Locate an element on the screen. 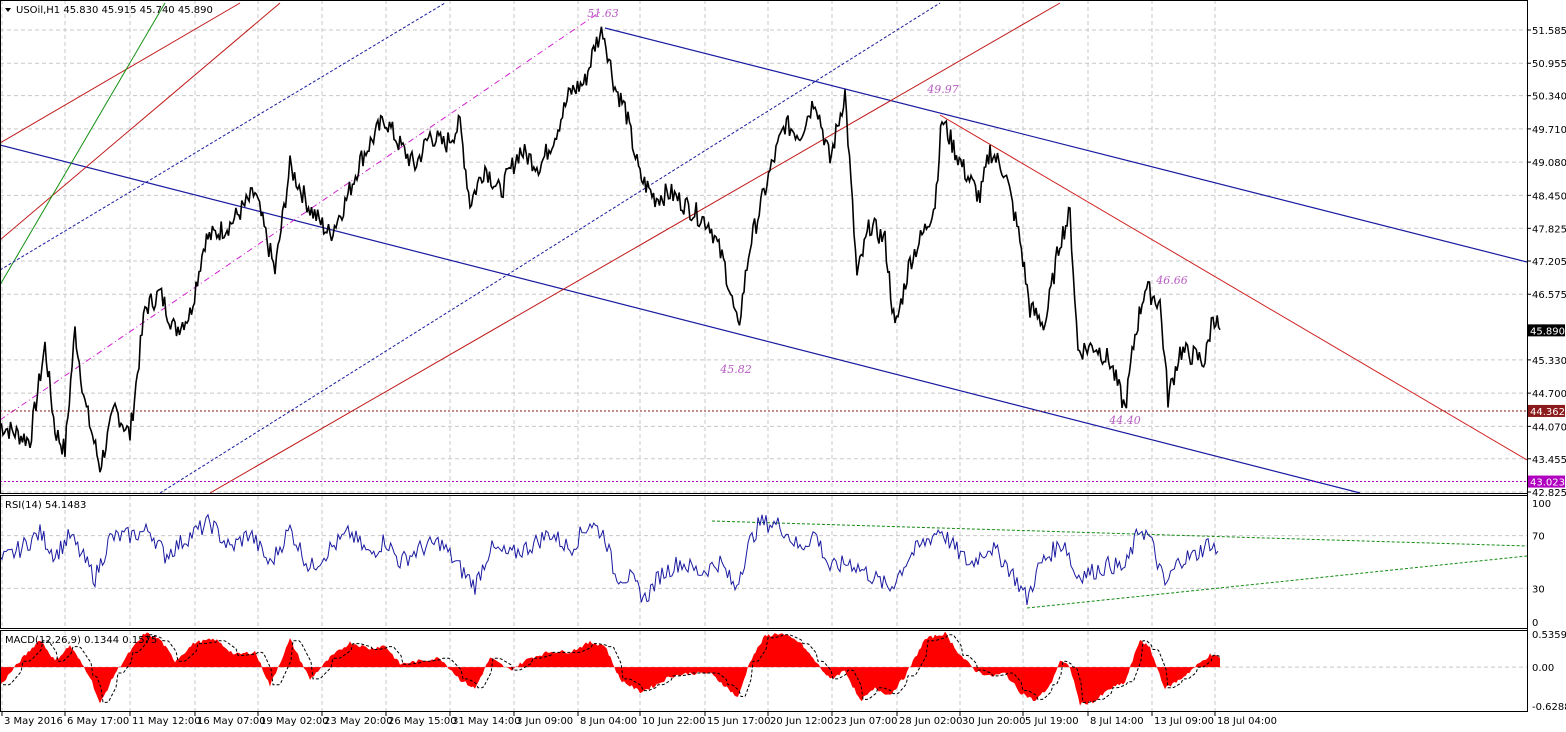 The height and width of the screenshot is (732, 1566). macd-axis: 0.5359 0.00 -0.6288 is located at coordinates (1549, 671).